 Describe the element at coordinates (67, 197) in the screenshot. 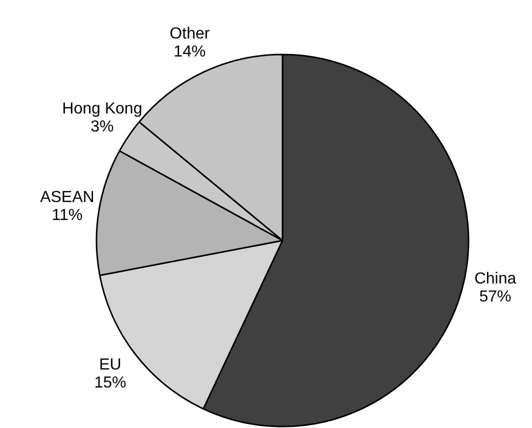

I see `slice-label: ASEAN` at that location.